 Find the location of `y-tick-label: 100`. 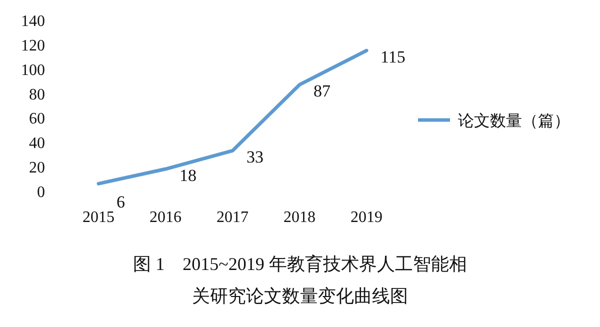

y-tick-label: 100 is located at coordinates (33, 70).